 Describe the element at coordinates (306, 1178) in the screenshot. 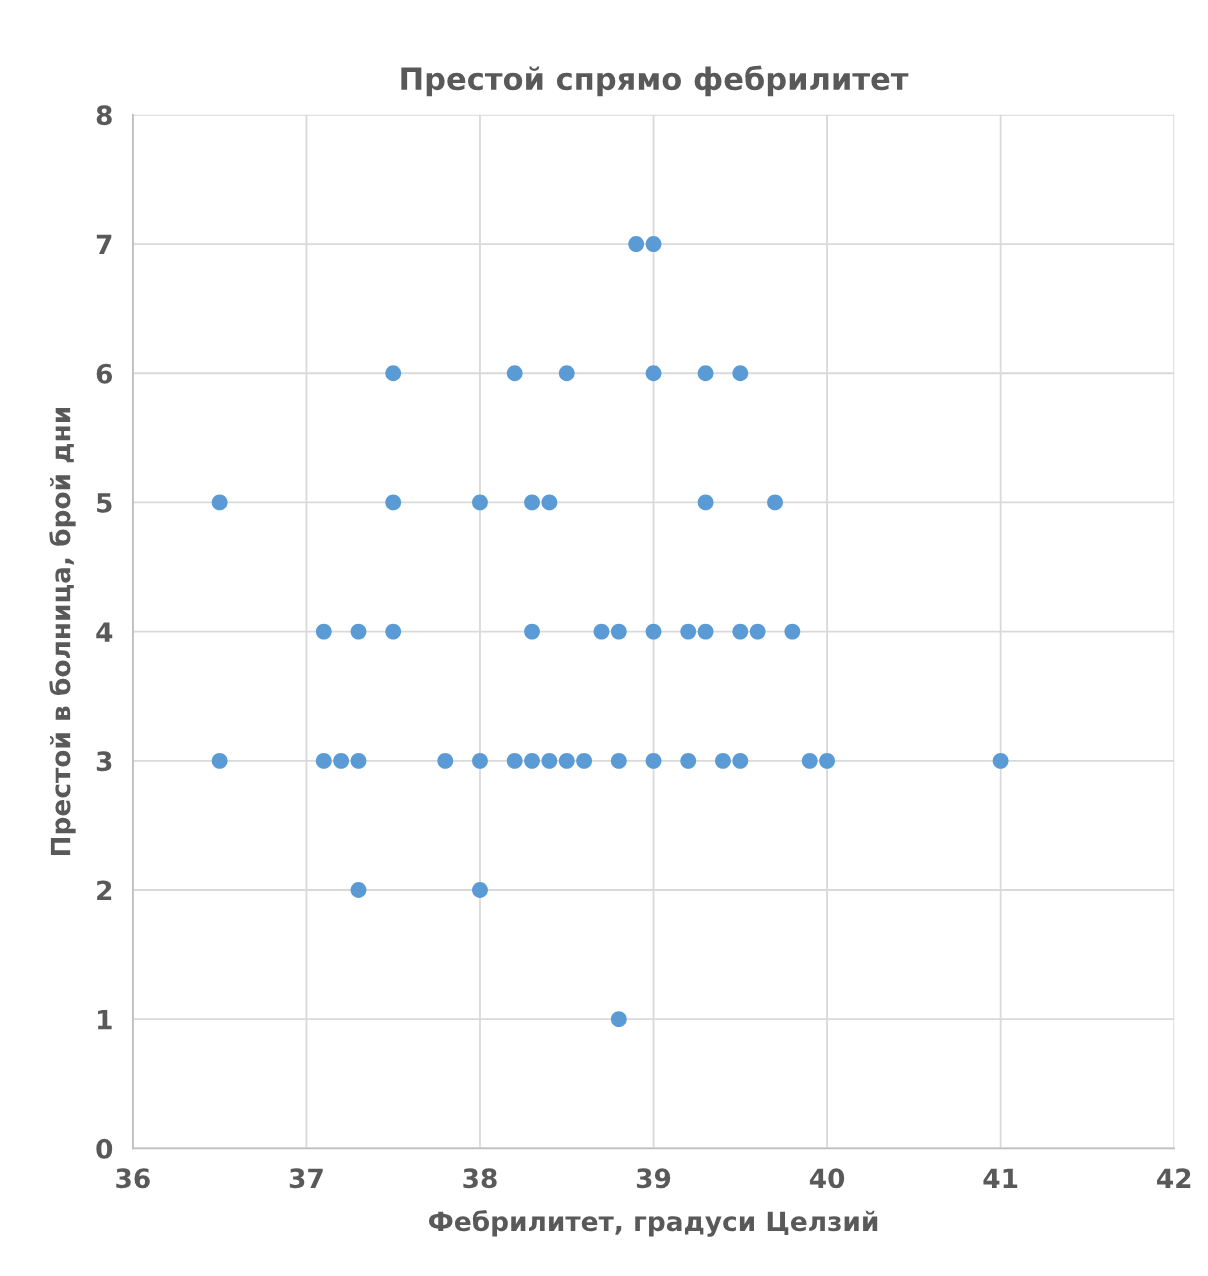

I see `x-tick-label: 37` at that location.